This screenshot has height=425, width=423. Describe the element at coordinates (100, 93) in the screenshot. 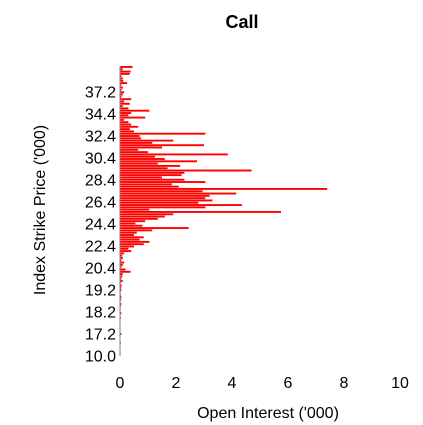

I see `y-tick-label: 37.2` at that location.